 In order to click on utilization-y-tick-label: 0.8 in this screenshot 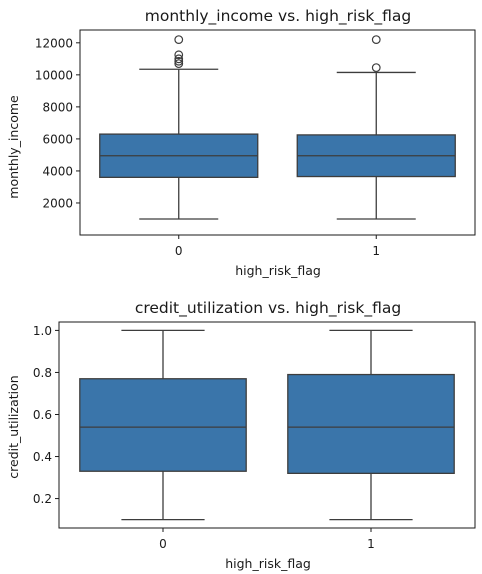, I will do `click(42, 373)`.